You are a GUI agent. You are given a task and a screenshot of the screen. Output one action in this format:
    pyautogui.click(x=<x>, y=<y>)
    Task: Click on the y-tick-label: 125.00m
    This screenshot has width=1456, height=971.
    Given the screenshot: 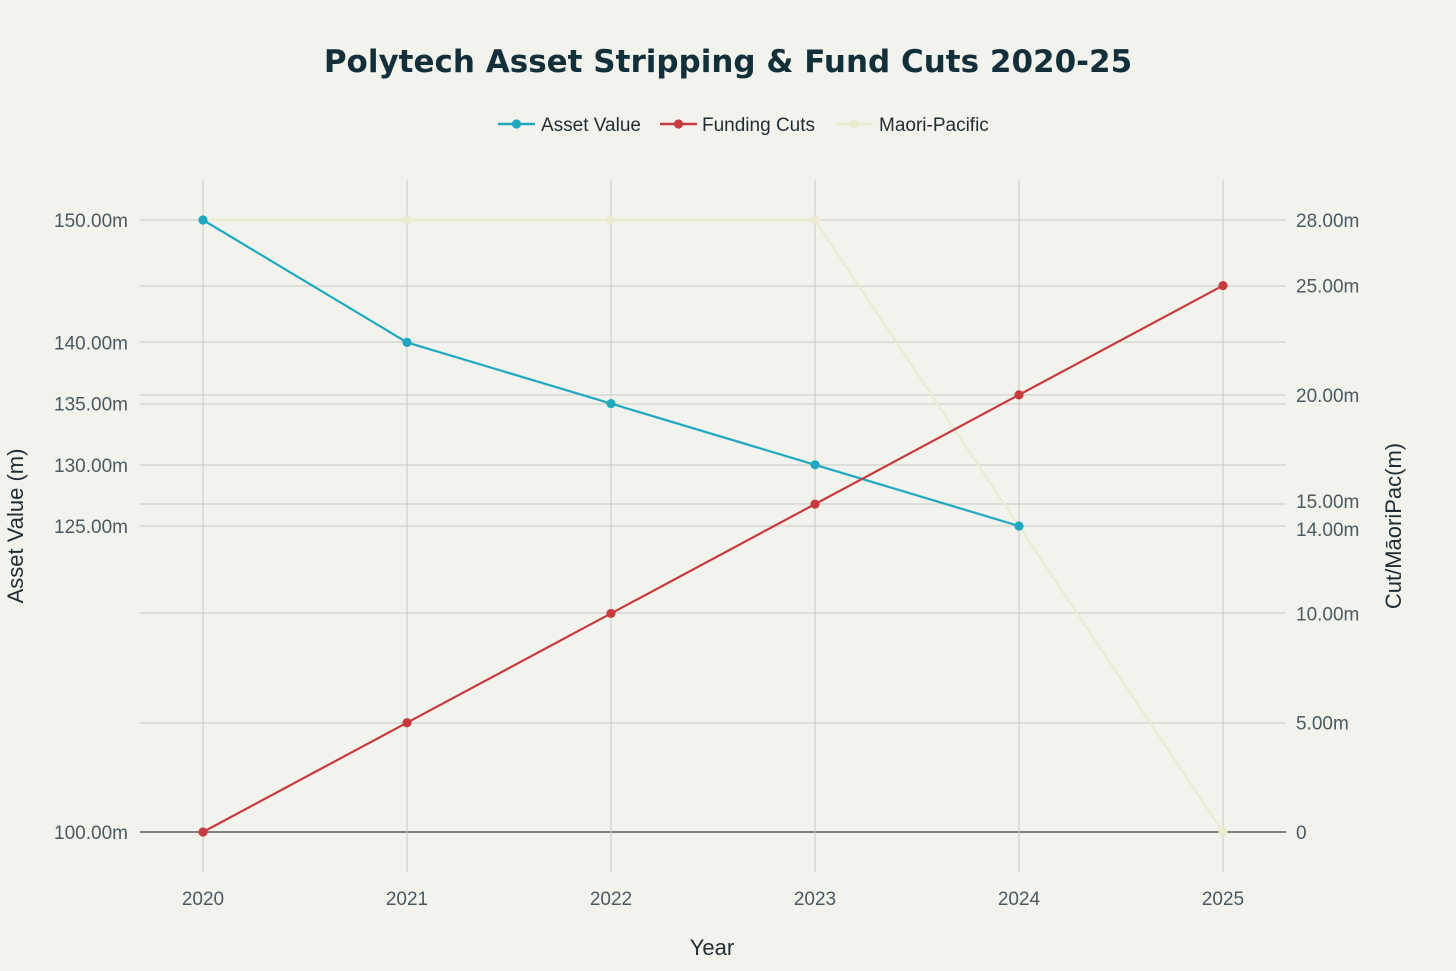 What is the action you would take?
    pyautogui.click(x=91, y=527)
    